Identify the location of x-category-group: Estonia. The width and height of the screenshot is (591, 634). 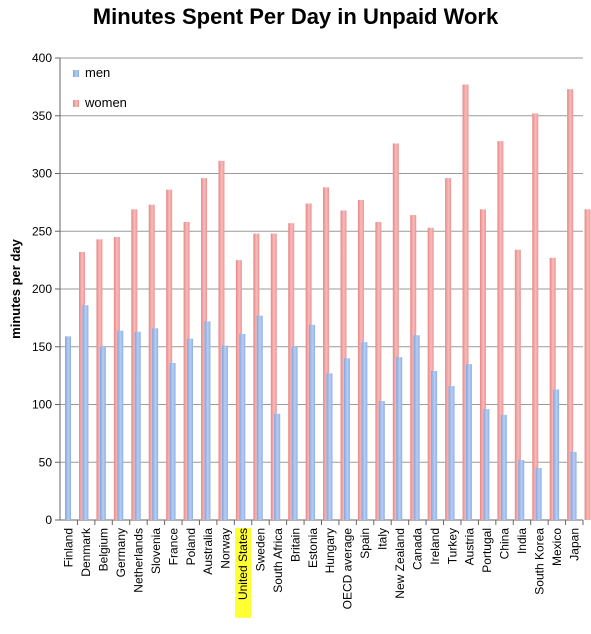
(313, 548).